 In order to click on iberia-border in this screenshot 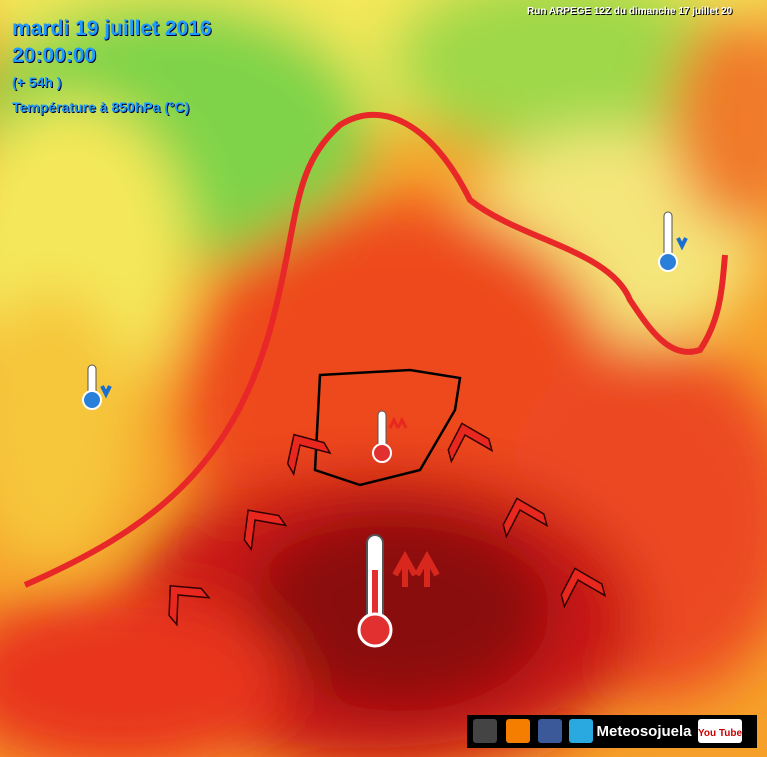, I will do `click(387, 427)`.